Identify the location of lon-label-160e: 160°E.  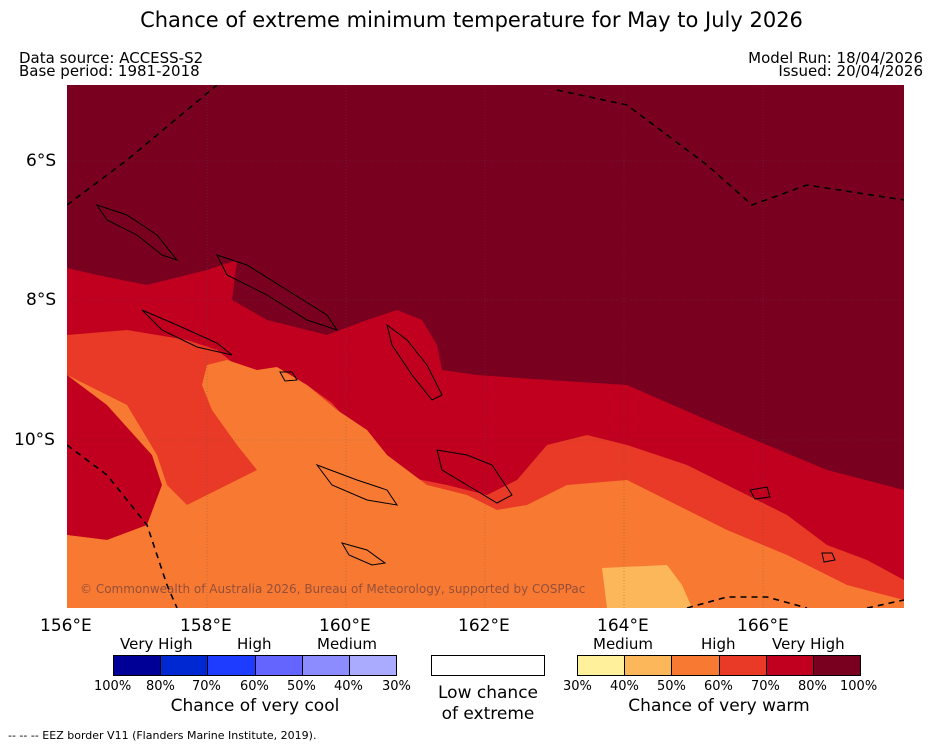
(345, 626).